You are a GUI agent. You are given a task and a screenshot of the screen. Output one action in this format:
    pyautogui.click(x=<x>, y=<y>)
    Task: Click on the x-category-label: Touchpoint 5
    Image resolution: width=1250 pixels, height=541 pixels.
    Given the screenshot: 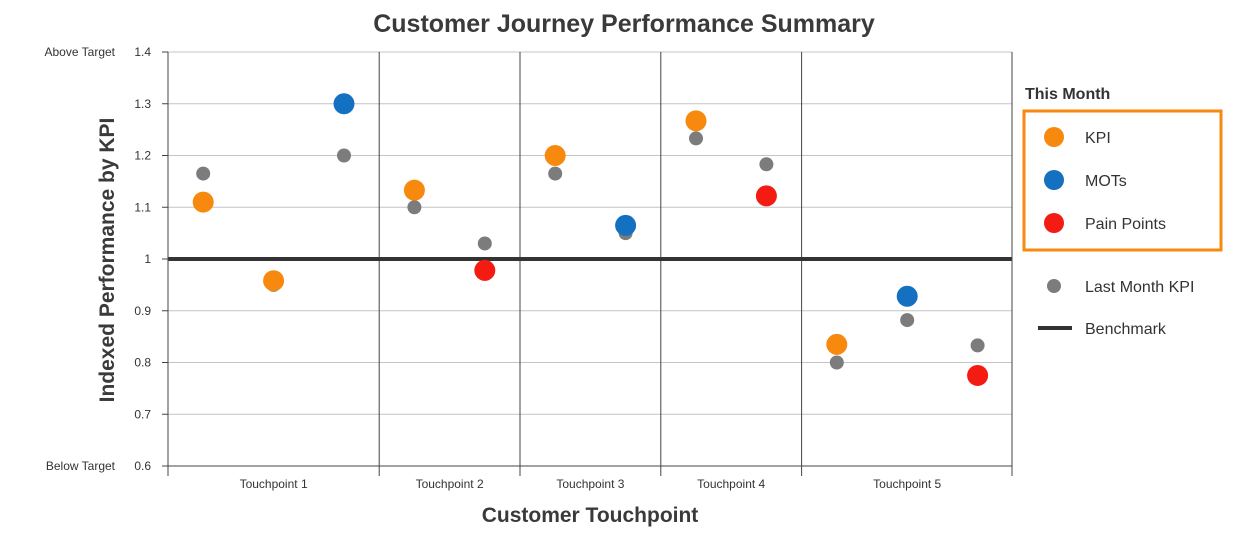 What is the action you would take?
    pyautogui.click(x=907, y=484)
    